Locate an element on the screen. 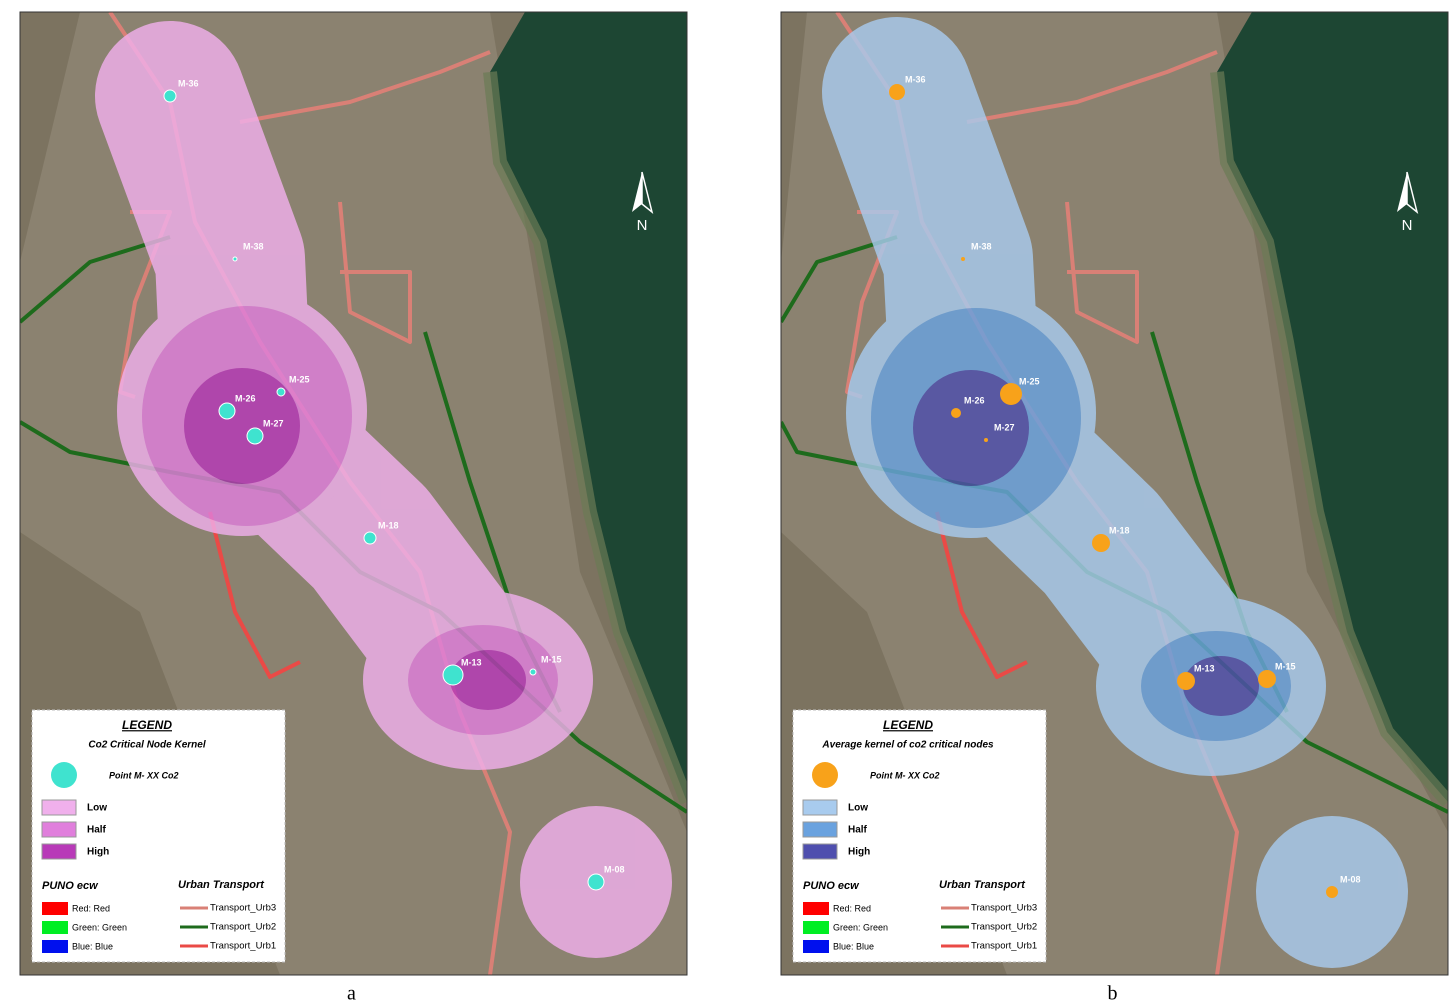 This screenshot has width=1450, height=1007. legend-title: LEGEND is located at coordinates (908, 725).